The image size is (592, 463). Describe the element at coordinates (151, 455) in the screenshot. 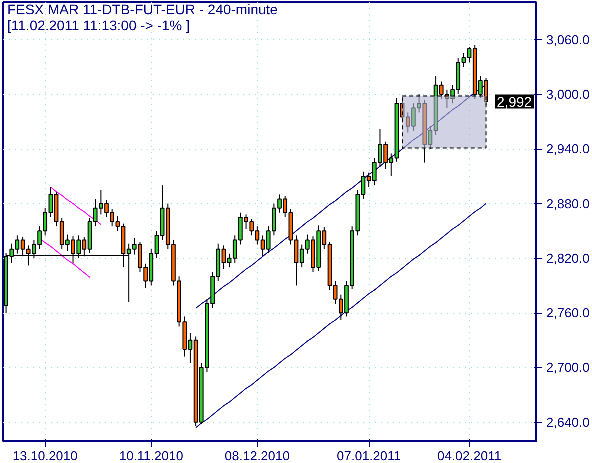

I see `x-tick-label: 10.11.2010` at that location.